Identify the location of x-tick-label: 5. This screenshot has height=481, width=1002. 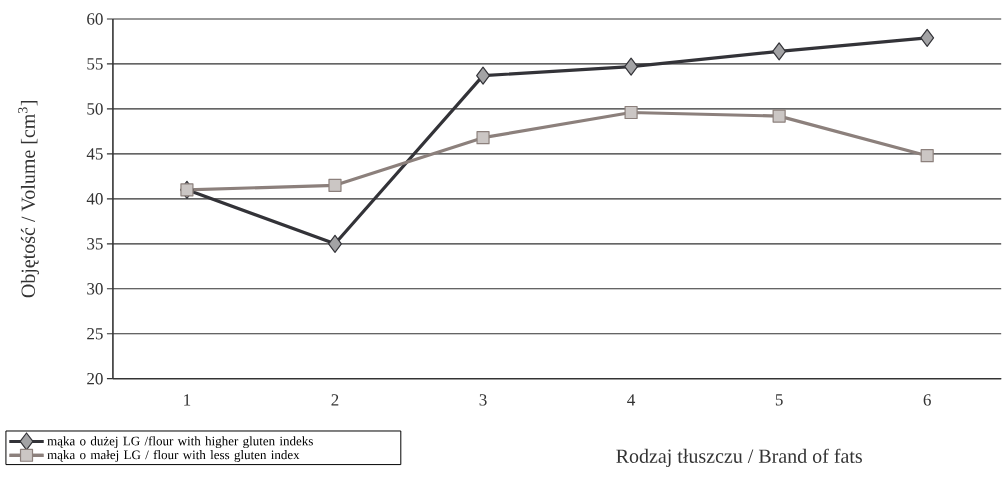
(779, 400).